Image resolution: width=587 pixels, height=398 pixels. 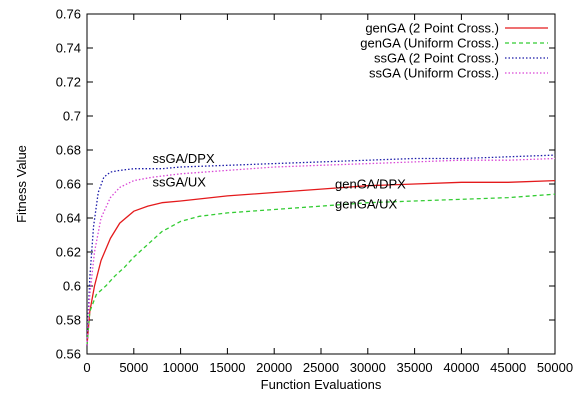 I want to click on curve-annotation-1: ssGA/DPX, so click(x=184, y=158).